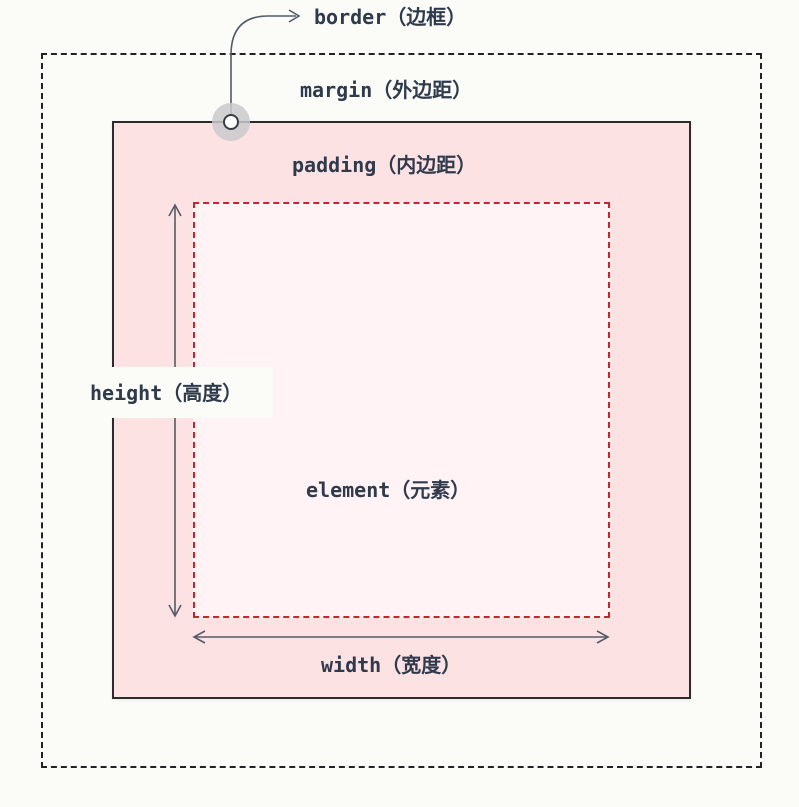 The height and width of the screenshot is (807, 799). What do you see at coordinates (265, 64) in the screenshot?
I see `border-pointer-arrow` at bounding box center [265, 64].